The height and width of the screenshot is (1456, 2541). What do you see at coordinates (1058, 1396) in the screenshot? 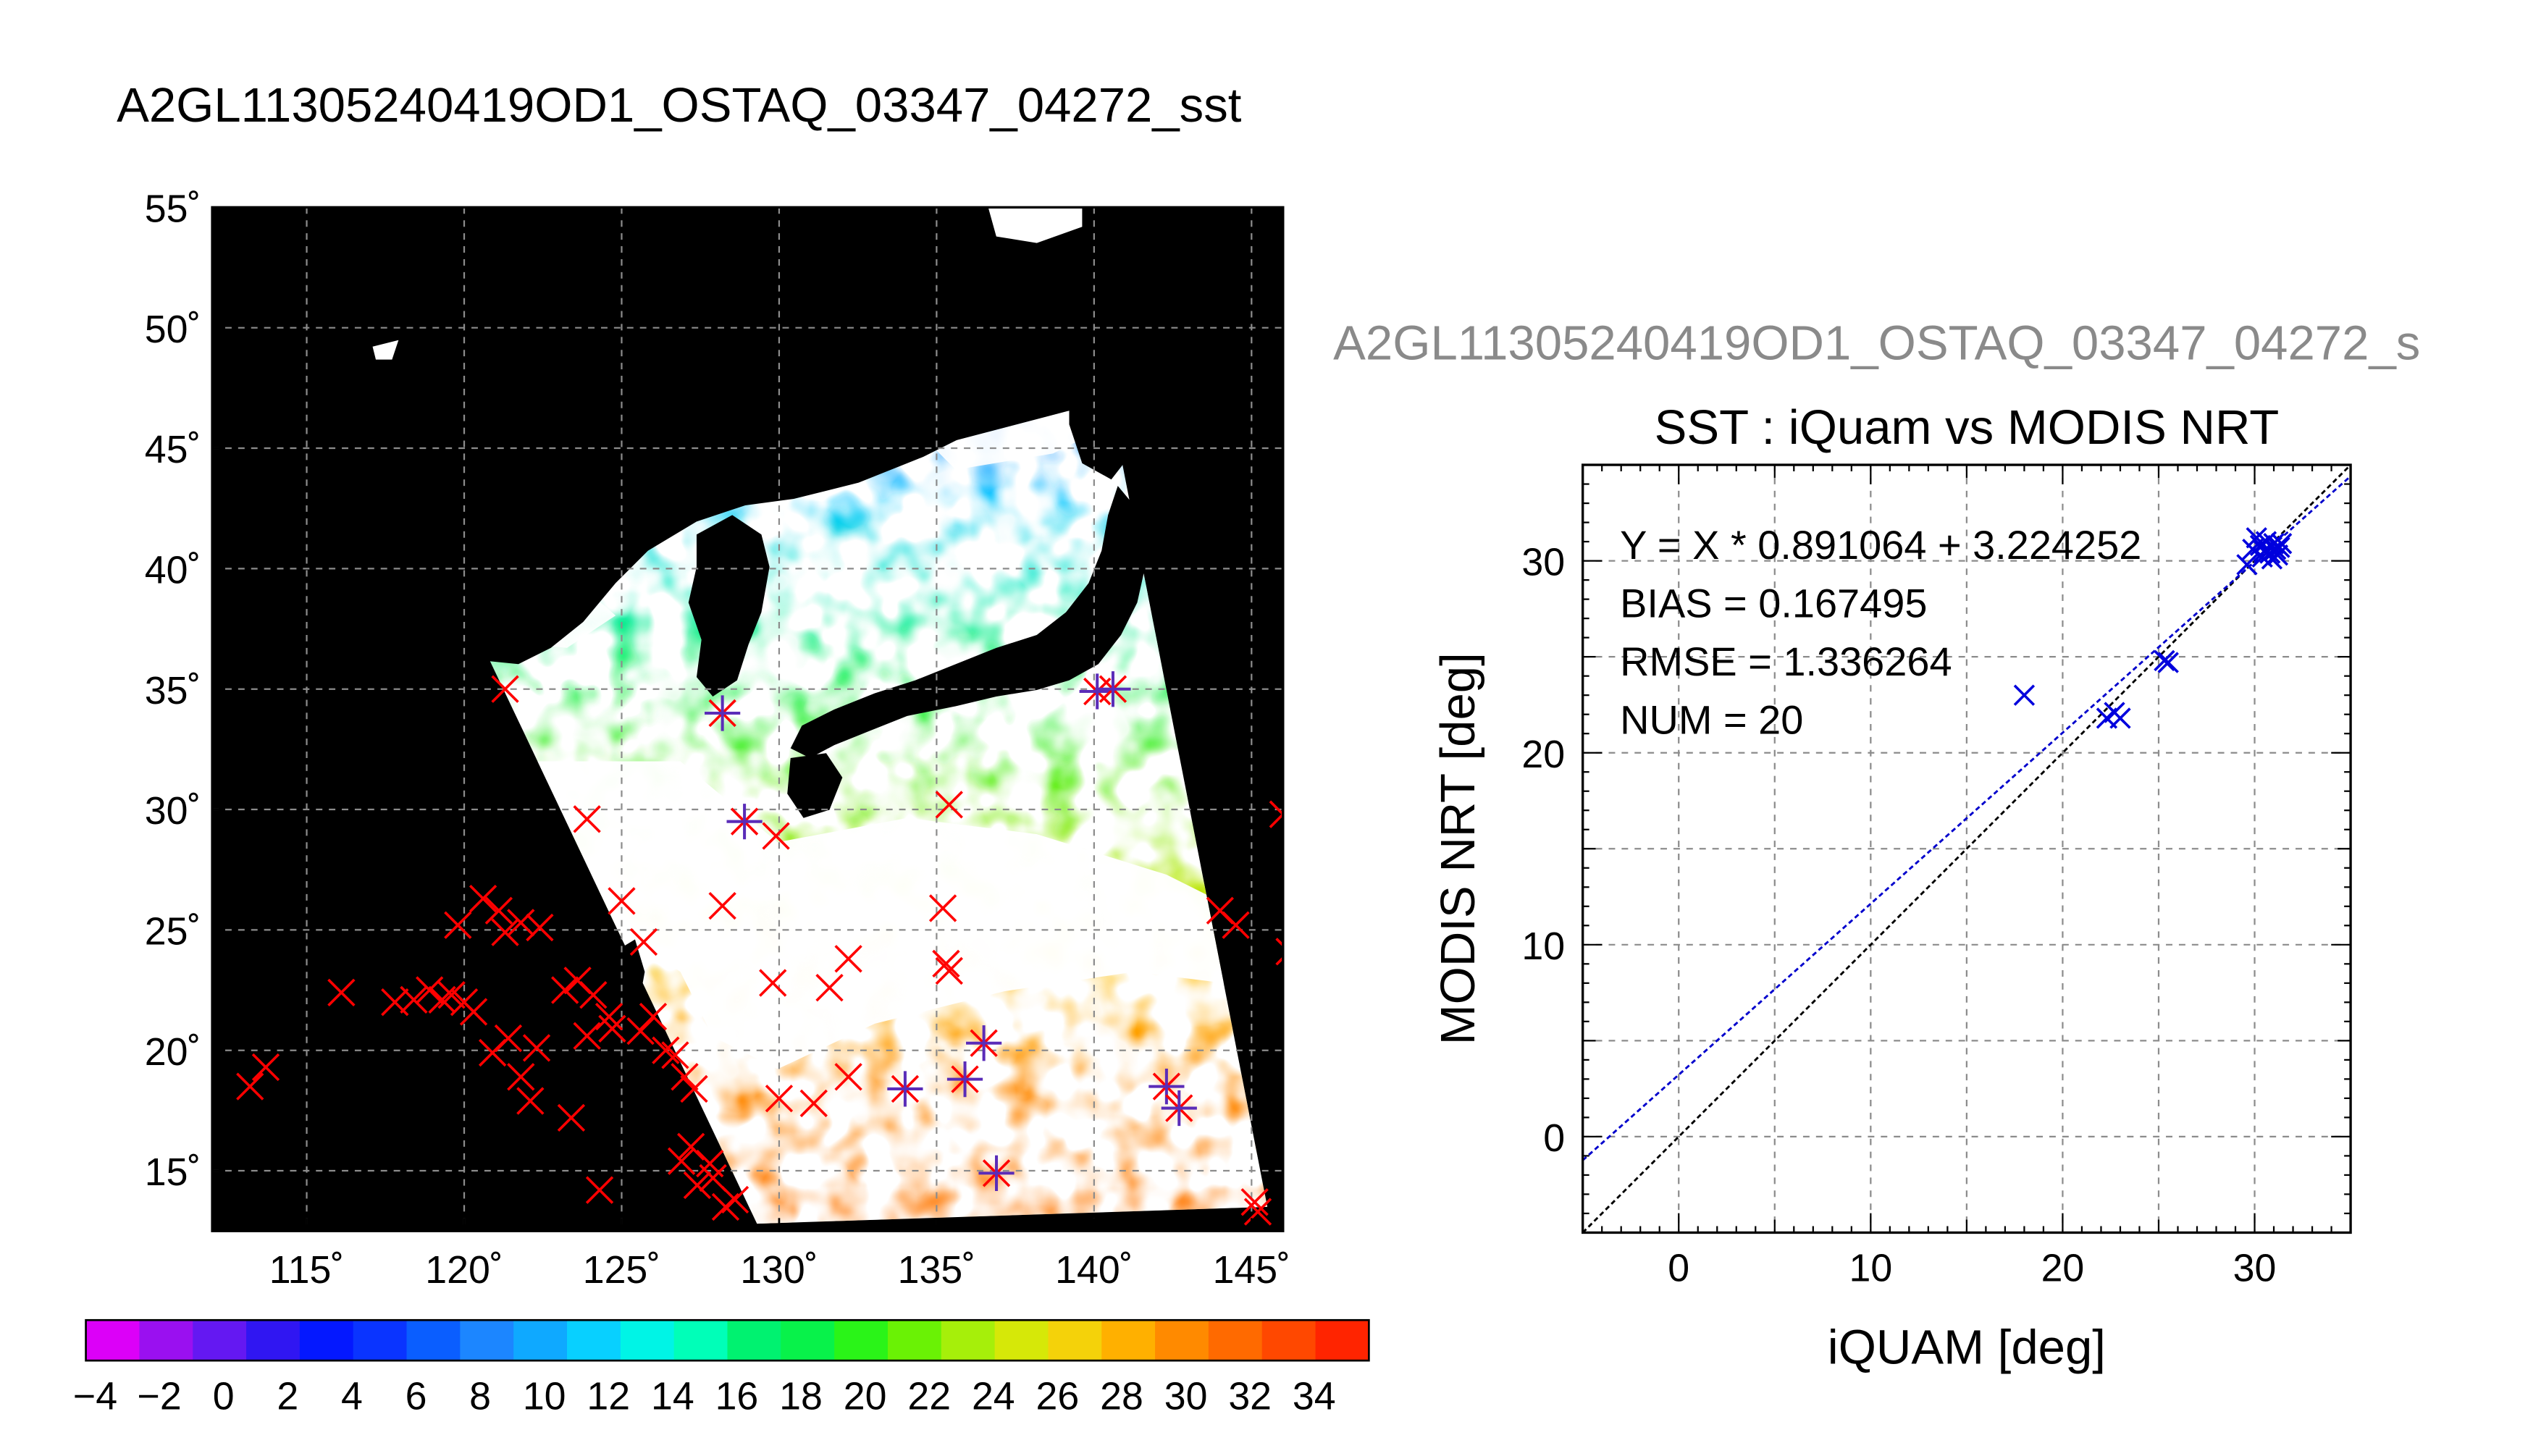
I see `colorbar-label: 26` at bounding box center [1058, 1396].